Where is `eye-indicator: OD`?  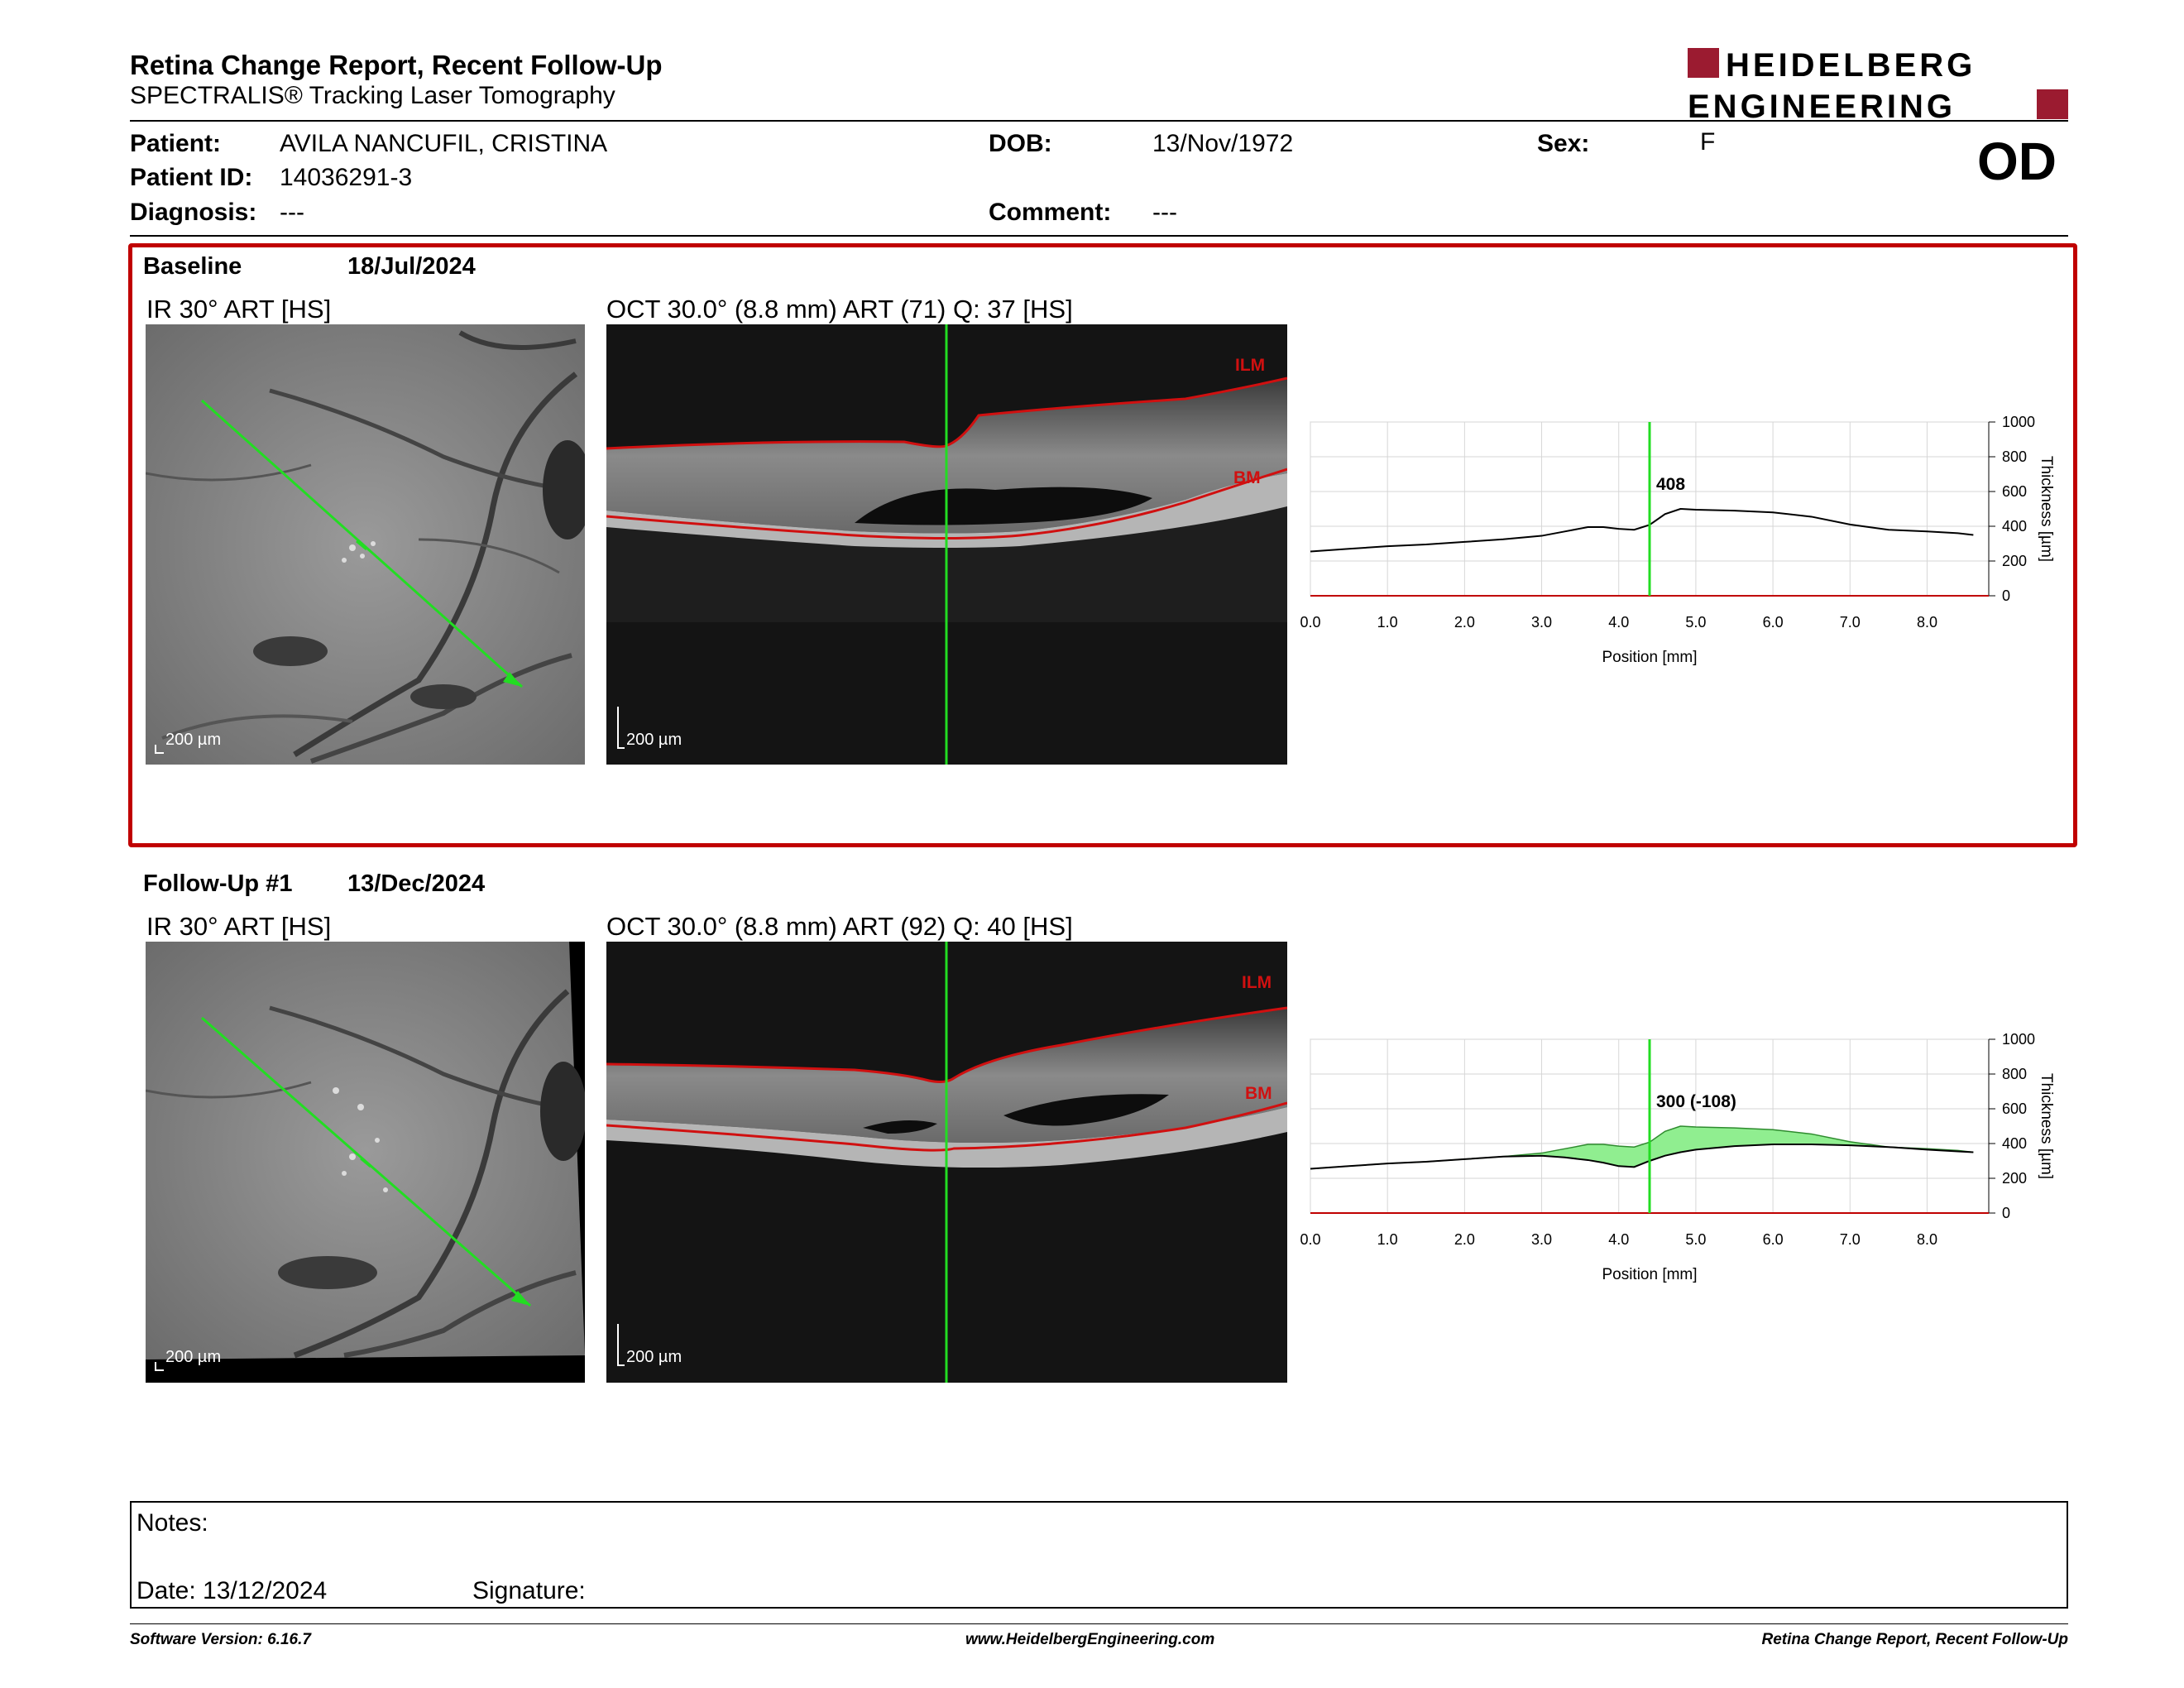
eye-indicator: OD is located at coordinates (2017, 161).